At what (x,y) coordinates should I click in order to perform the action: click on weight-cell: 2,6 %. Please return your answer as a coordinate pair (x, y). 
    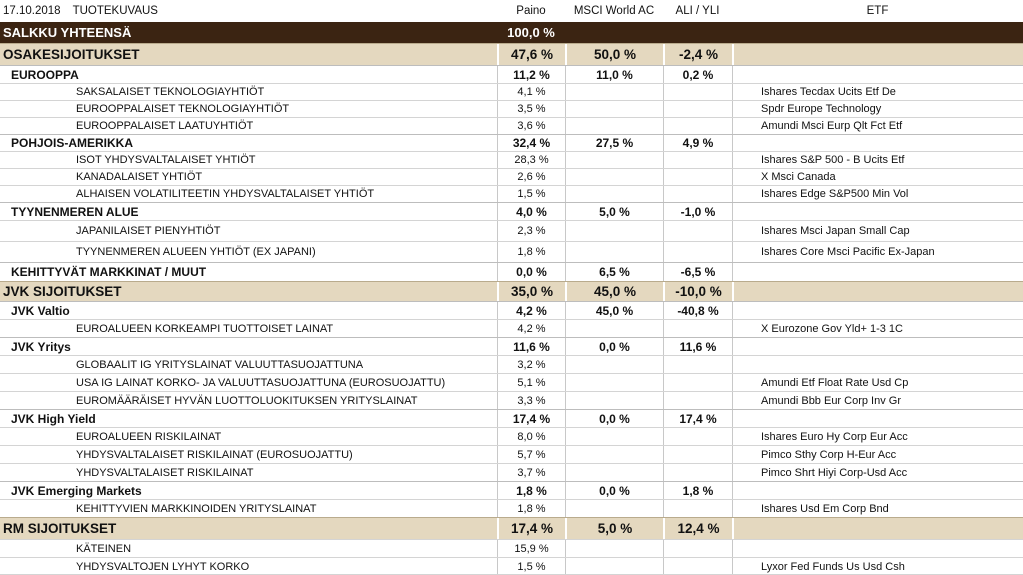
    Looking at the image, I should click on (531, 177).